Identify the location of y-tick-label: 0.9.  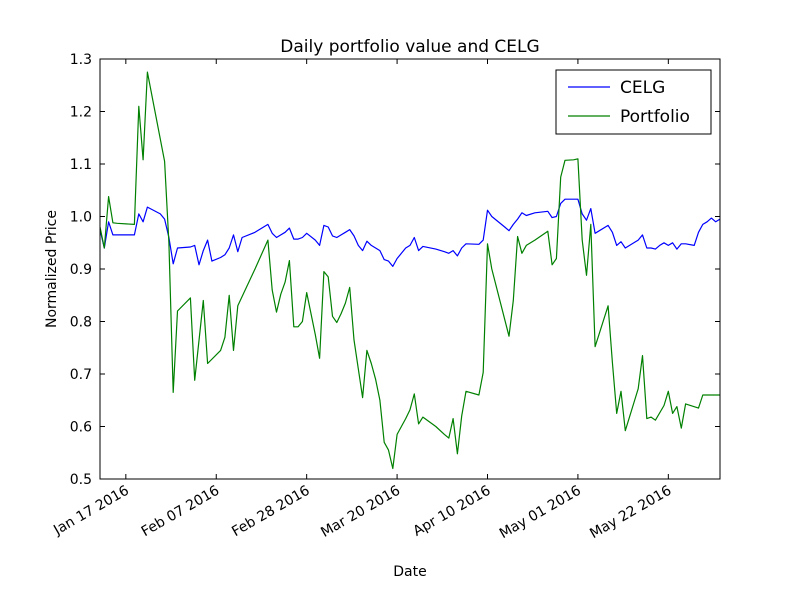
(81, 270).